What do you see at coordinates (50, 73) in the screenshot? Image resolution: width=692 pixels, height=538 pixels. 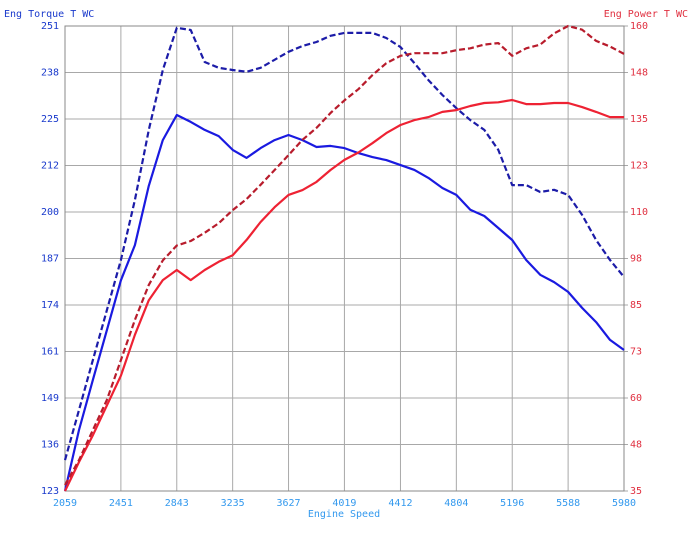 I see `y-tick-label: 238` at bounding box center [50, 73].